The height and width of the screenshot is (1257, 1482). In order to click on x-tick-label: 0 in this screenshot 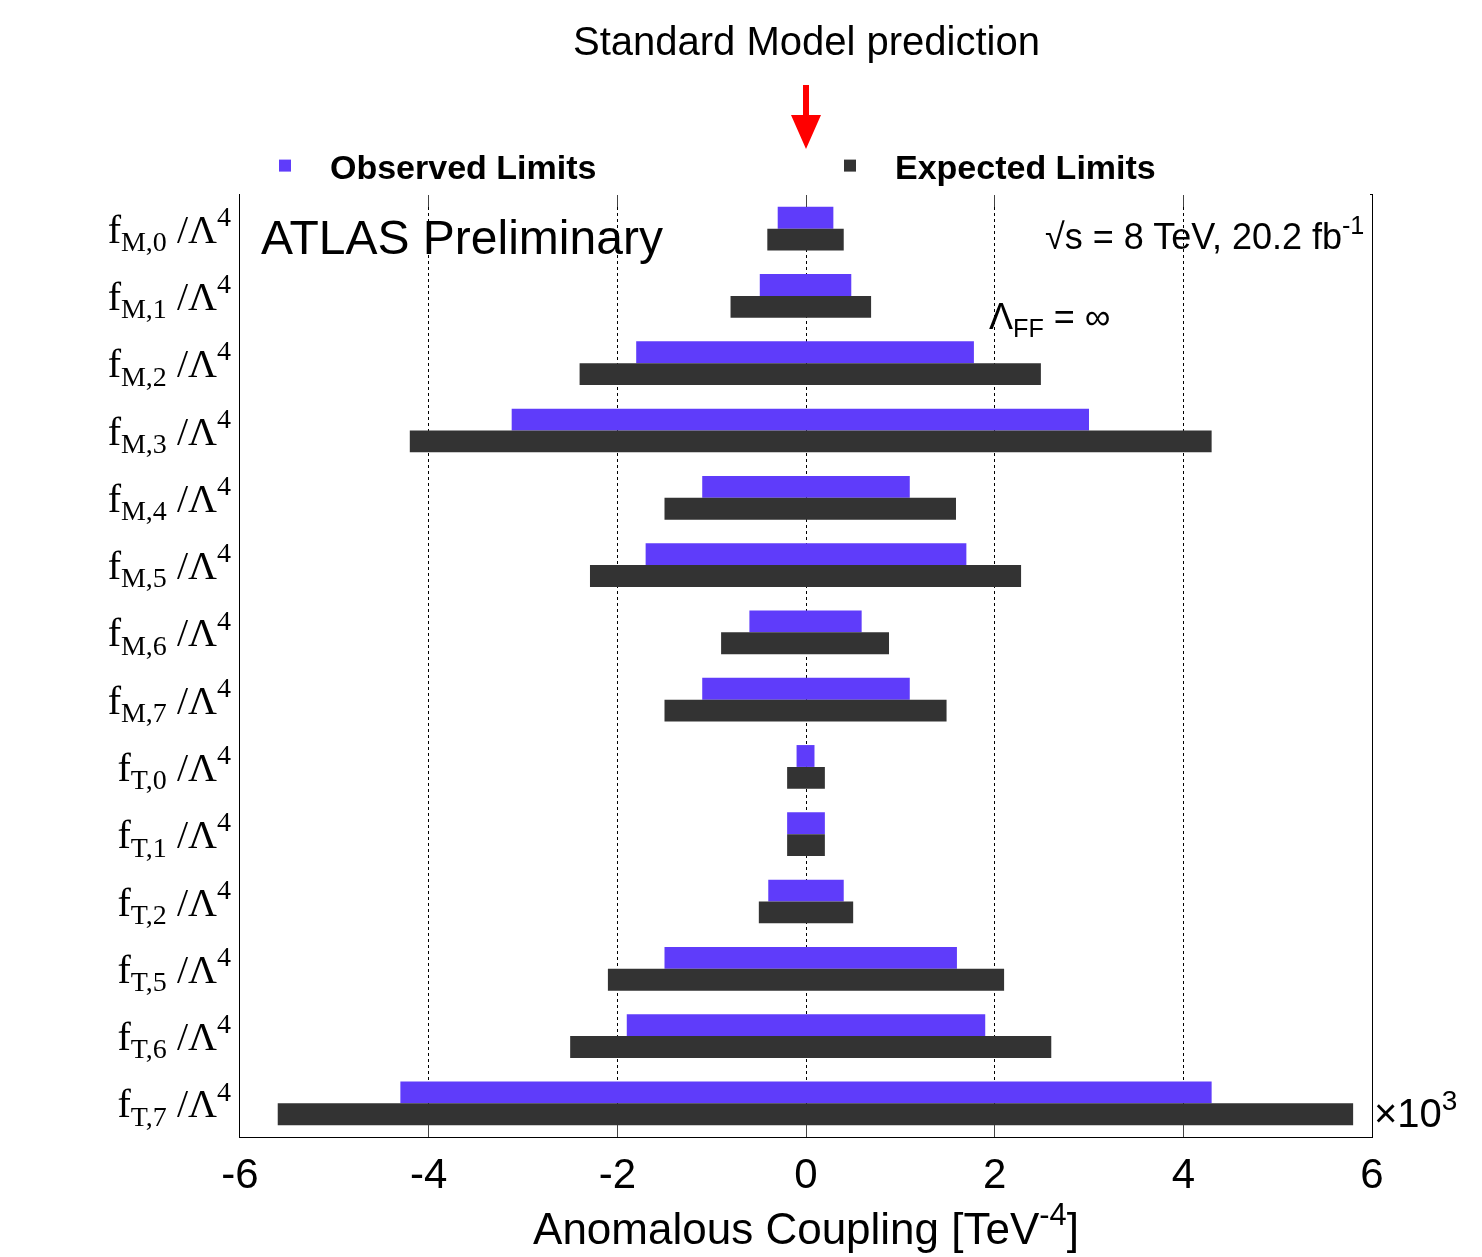, I will do `click(806, 1174)`.